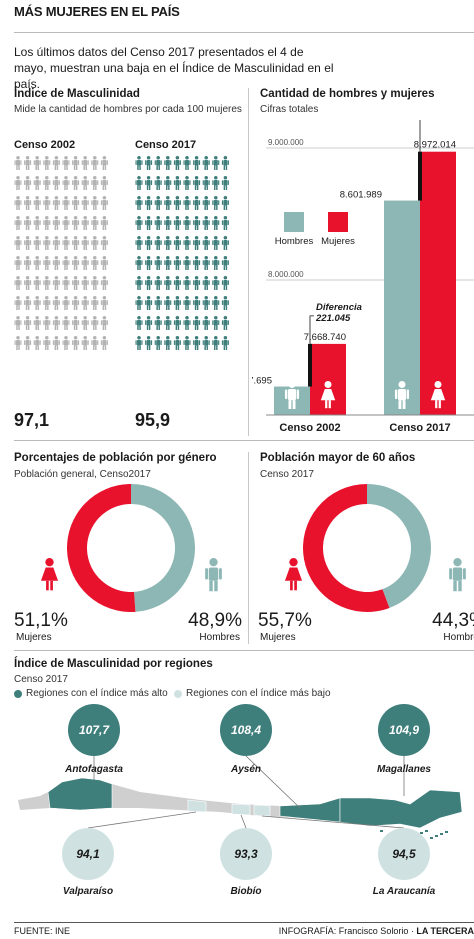 The height and width of the screenshot is (939, 474). What do you see at coordinates (245, 769) in the screenshot?
I see `region-high-name: Aysén` at bounding box center [245, 769].